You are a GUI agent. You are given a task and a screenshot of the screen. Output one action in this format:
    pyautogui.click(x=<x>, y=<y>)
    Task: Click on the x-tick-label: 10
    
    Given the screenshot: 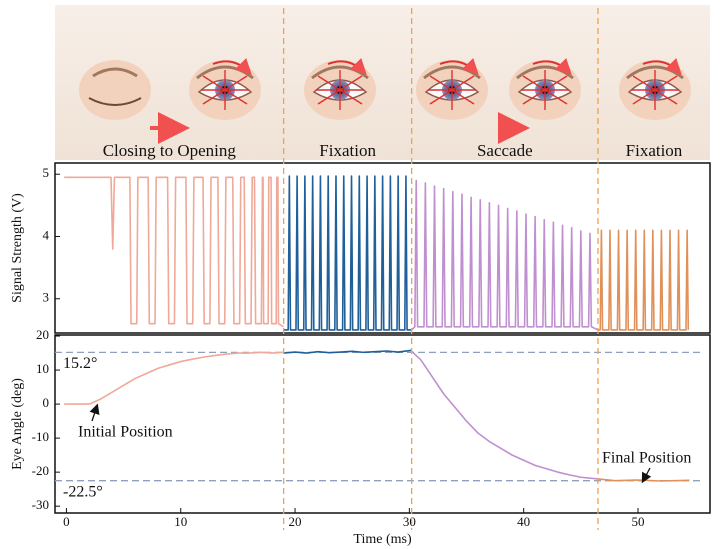 What is the action you would take?
    pyautogui.click(x=180, y=521)
    